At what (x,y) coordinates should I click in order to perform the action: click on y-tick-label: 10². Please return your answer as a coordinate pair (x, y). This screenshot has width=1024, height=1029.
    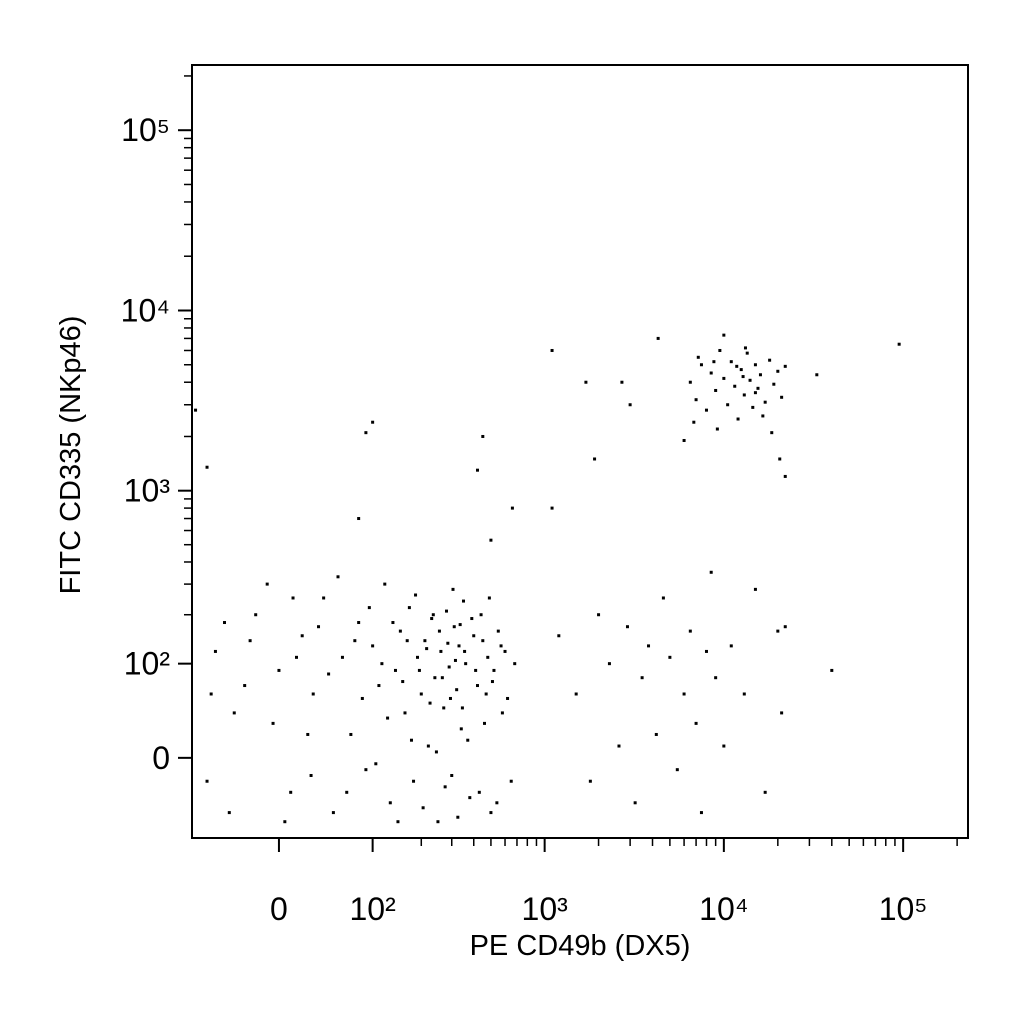
    Looking at the image, I should click on (147, 664).